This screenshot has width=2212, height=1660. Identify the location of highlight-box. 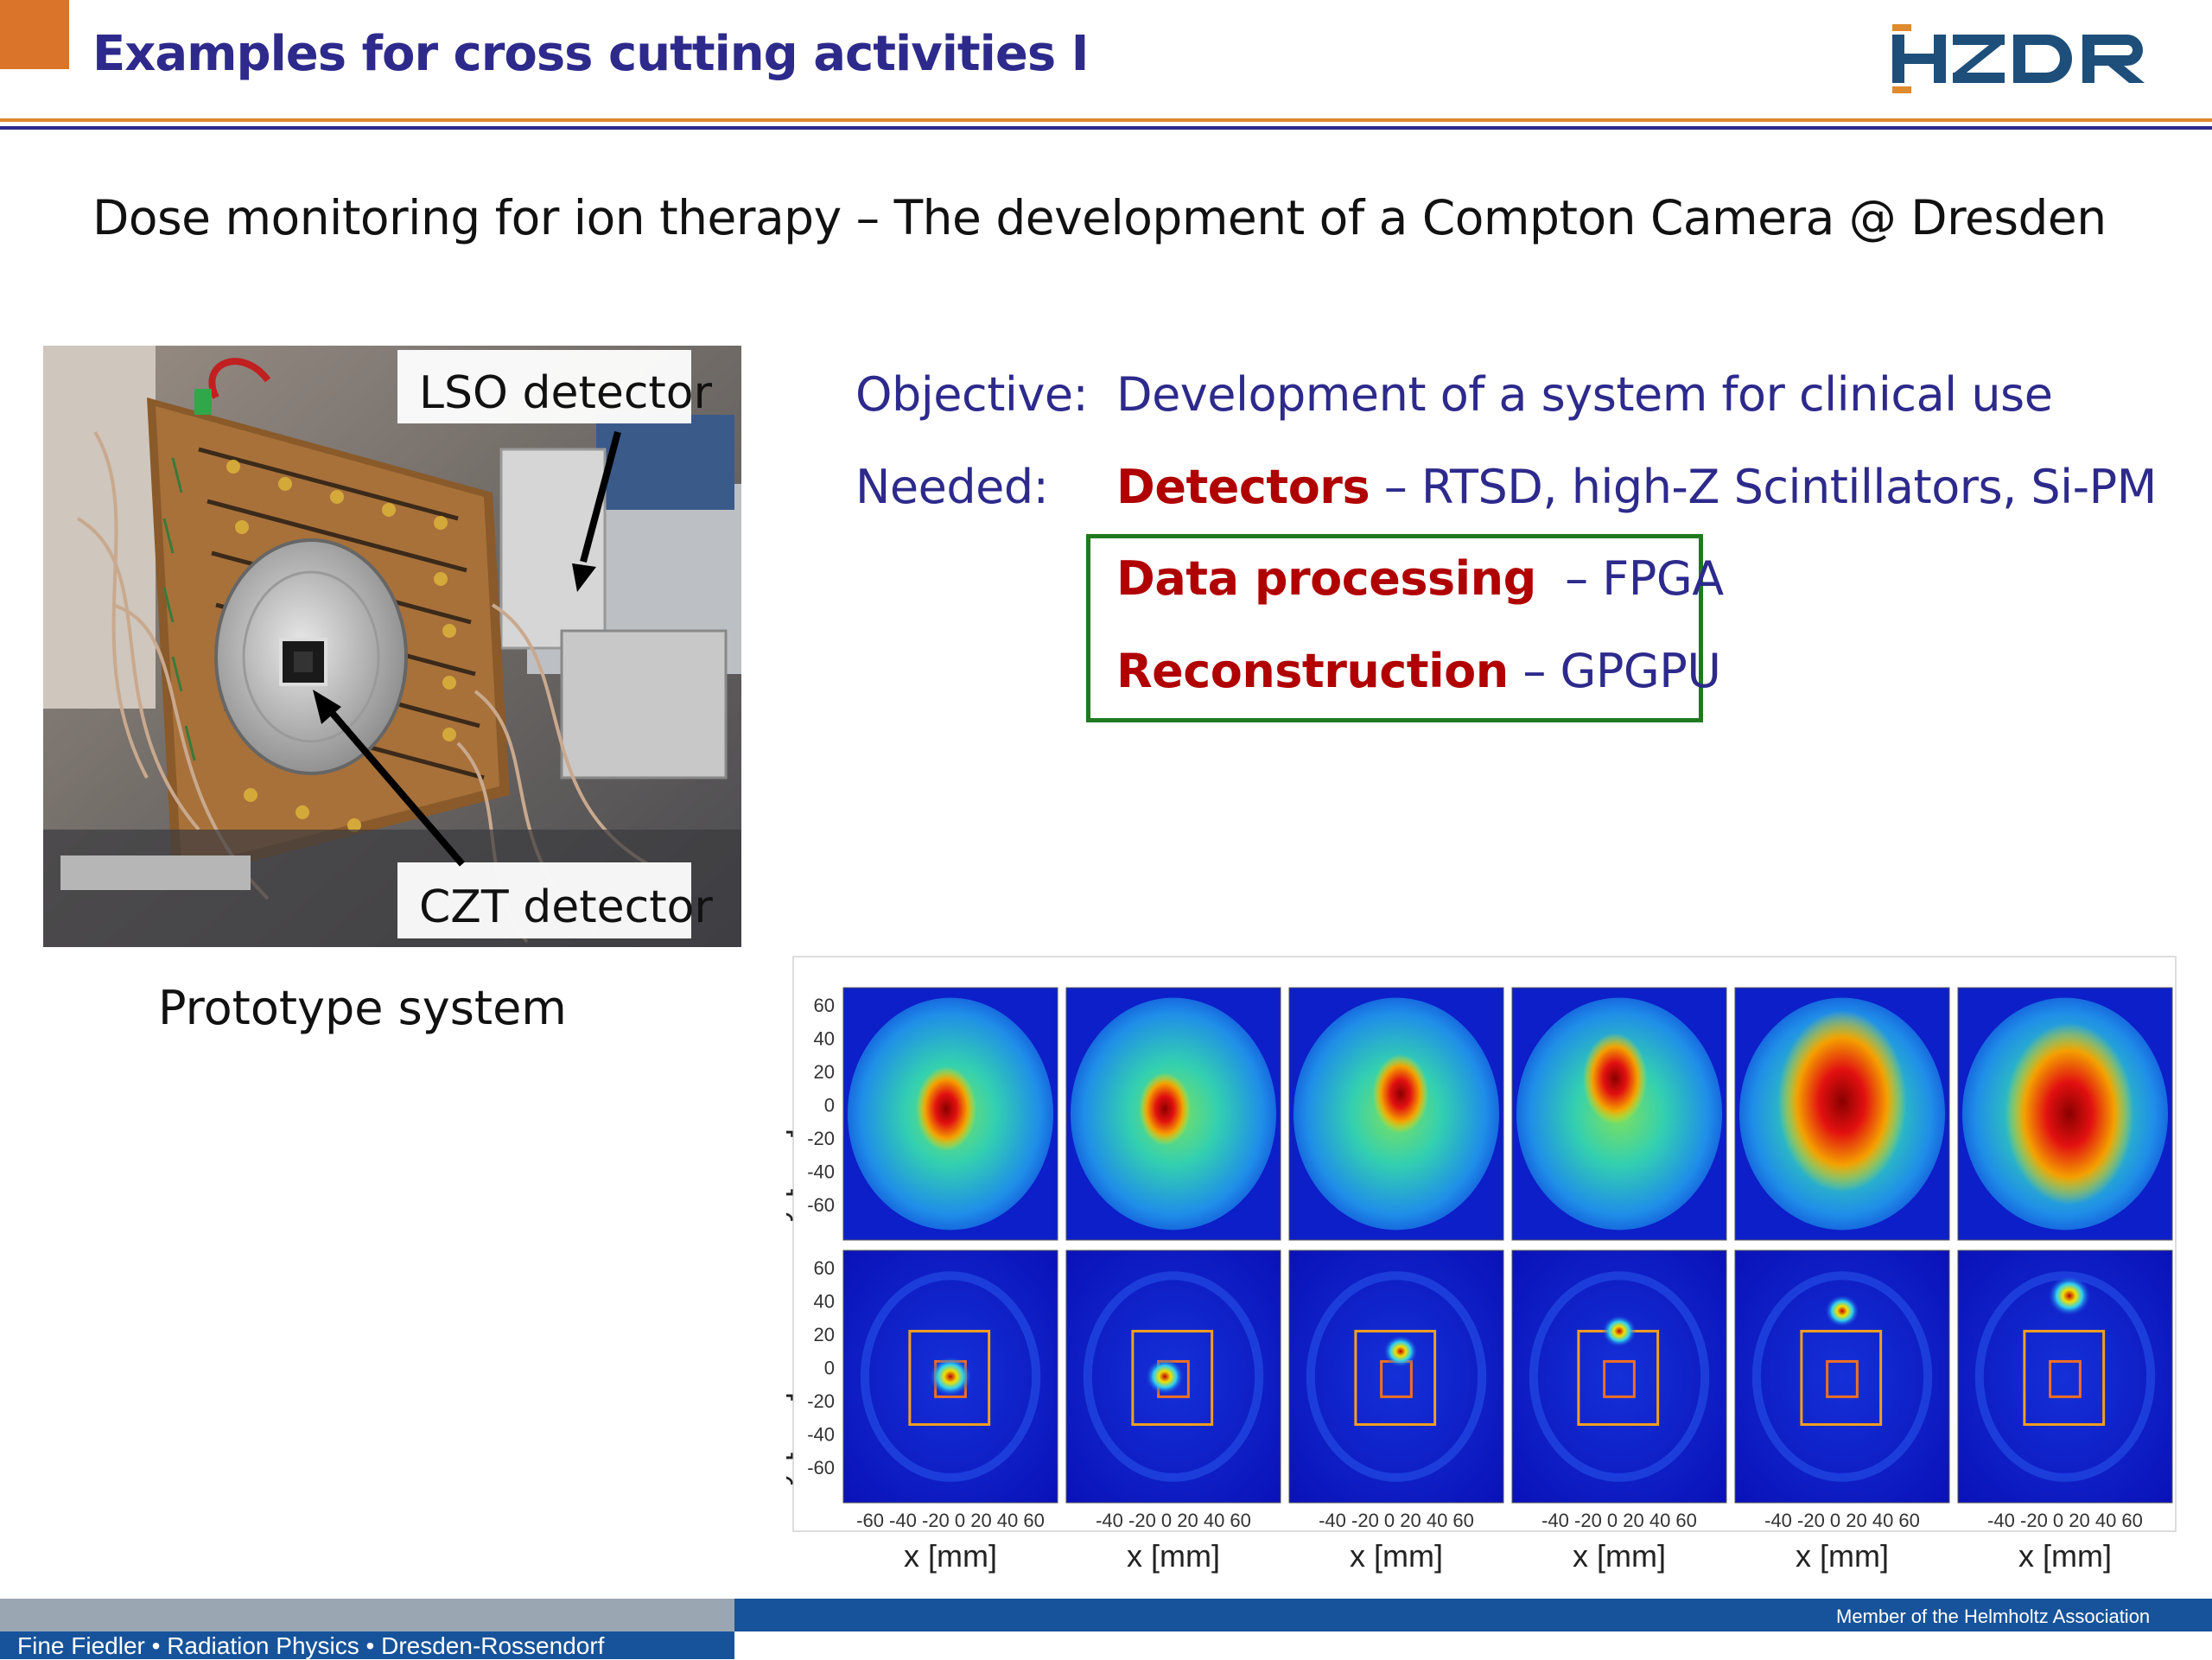
(1394, 628).